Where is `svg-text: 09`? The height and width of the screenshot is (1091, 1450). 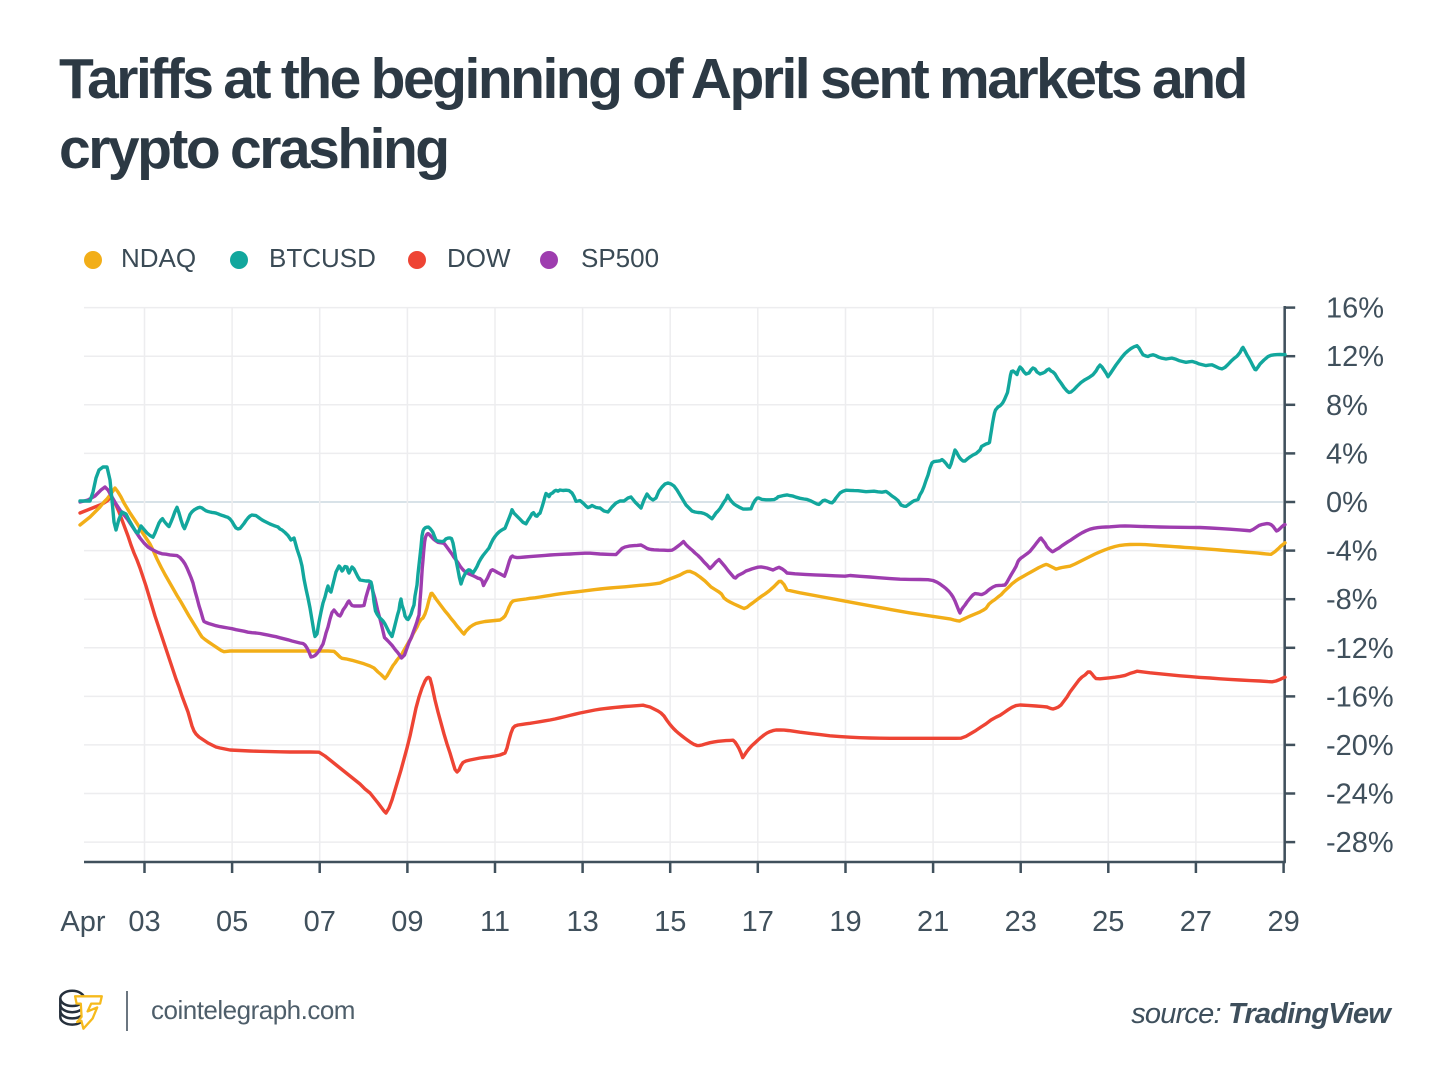
svg-text: 09 is located at coordinates (407, 922).